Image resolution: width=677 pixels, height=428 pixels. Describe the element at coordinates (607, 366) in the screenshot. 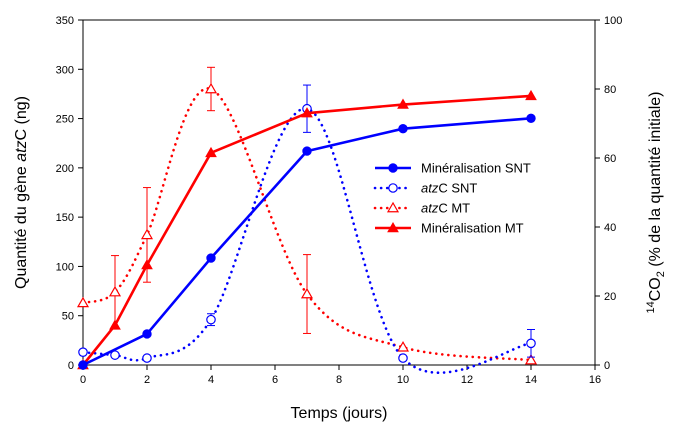

I see `y-right-tick-label: 0` at that location.